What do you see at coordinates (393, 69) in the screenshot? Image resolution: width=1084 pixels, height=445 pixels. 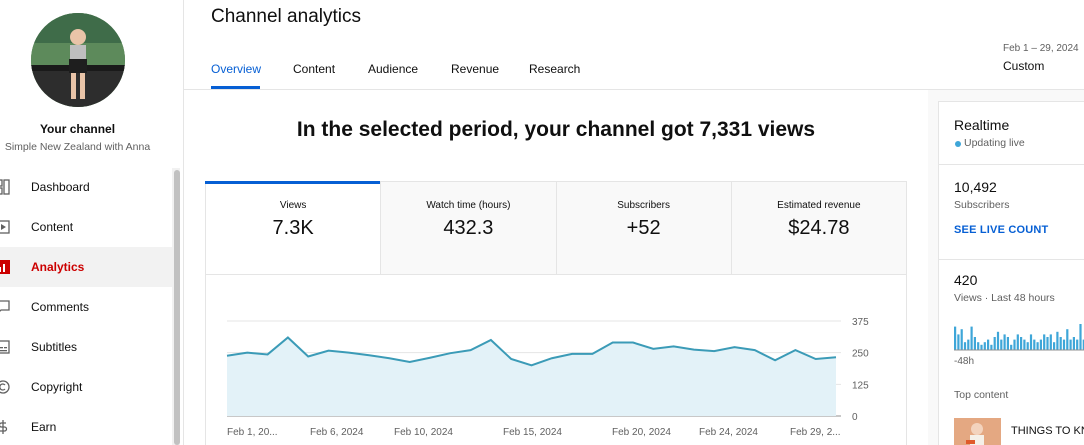 I see `tab-audience: Audience` at bounding box center [393, 69].